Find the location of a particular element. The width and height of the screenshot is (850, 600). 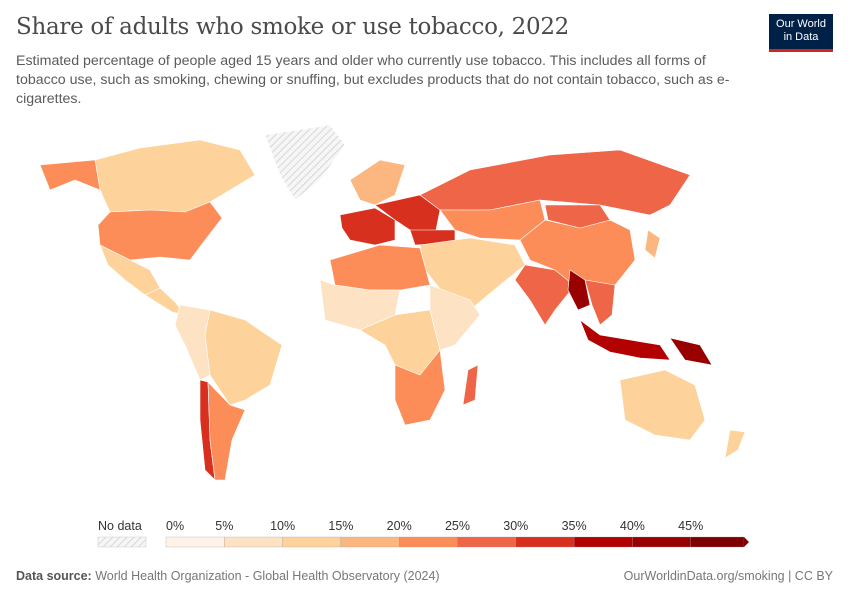

country-mongolia: Mongolia: 27% is located at coordinates (577, 216).